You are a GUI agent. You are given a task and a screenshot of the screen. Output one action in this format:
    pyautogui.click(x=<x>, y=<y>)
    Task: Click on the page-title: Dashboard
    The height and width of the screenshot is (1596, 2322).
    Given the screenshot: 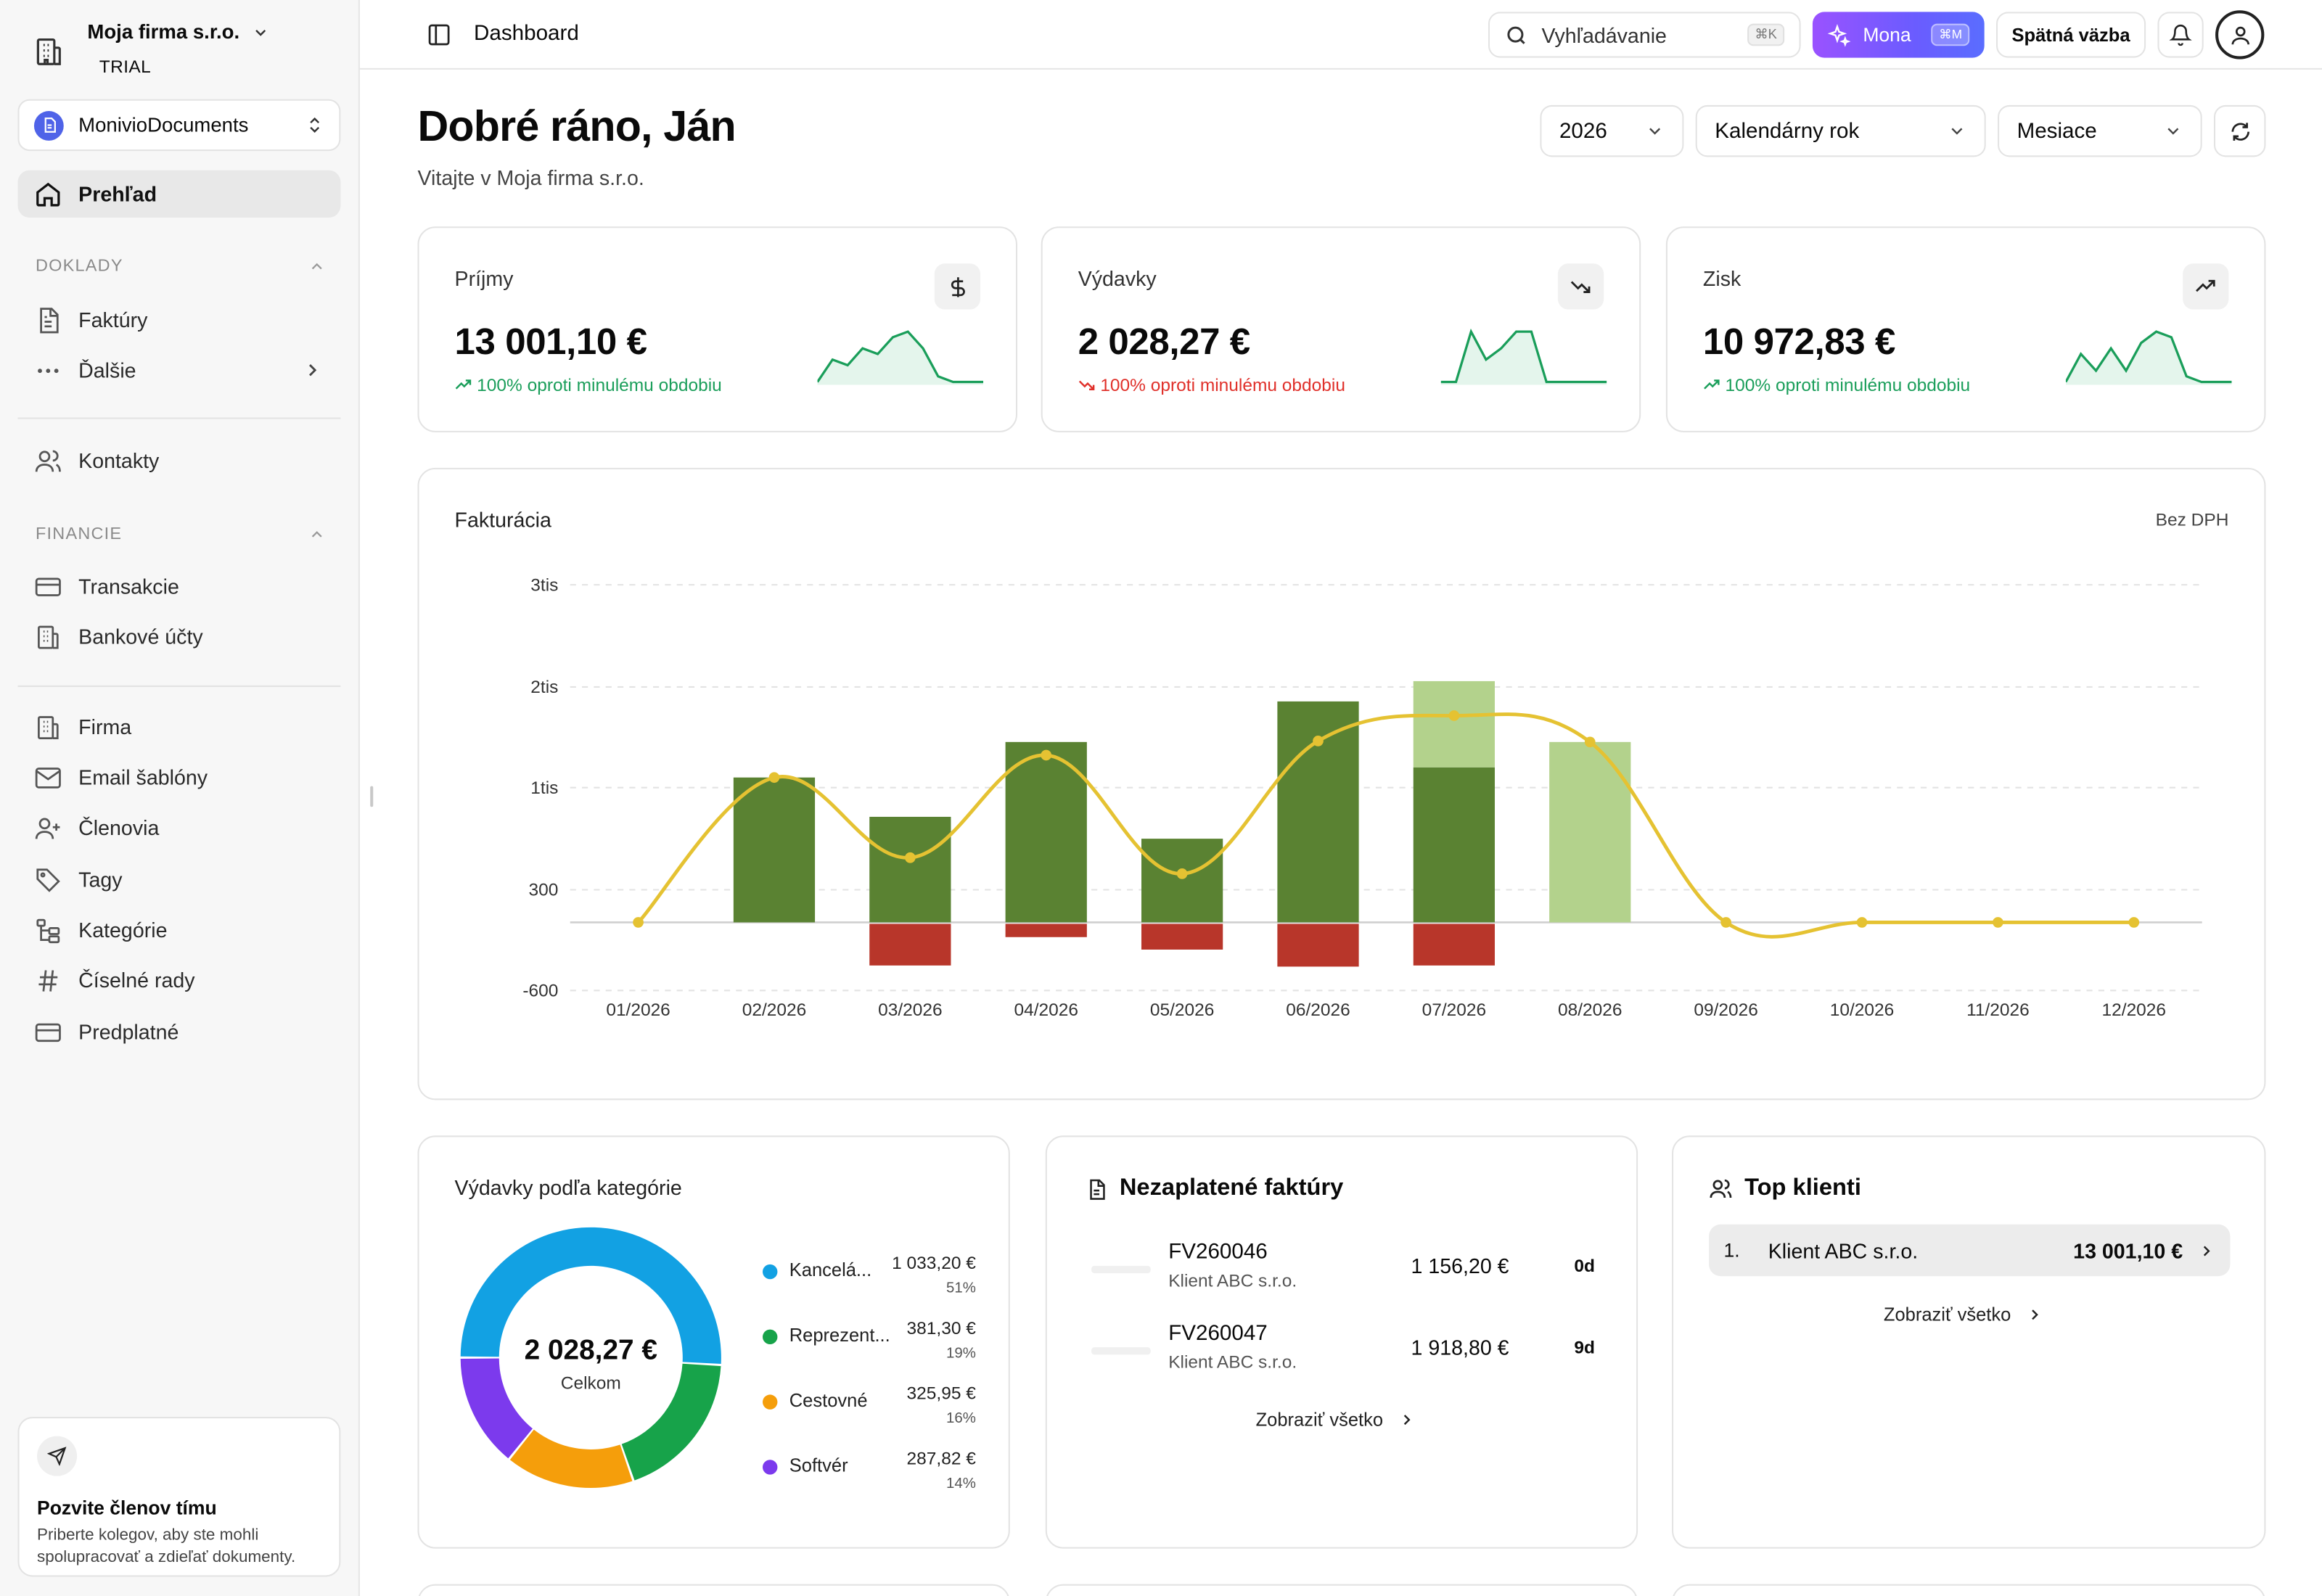 What is the action you would take?
    pyautogui.click(x=526, y=34)
    